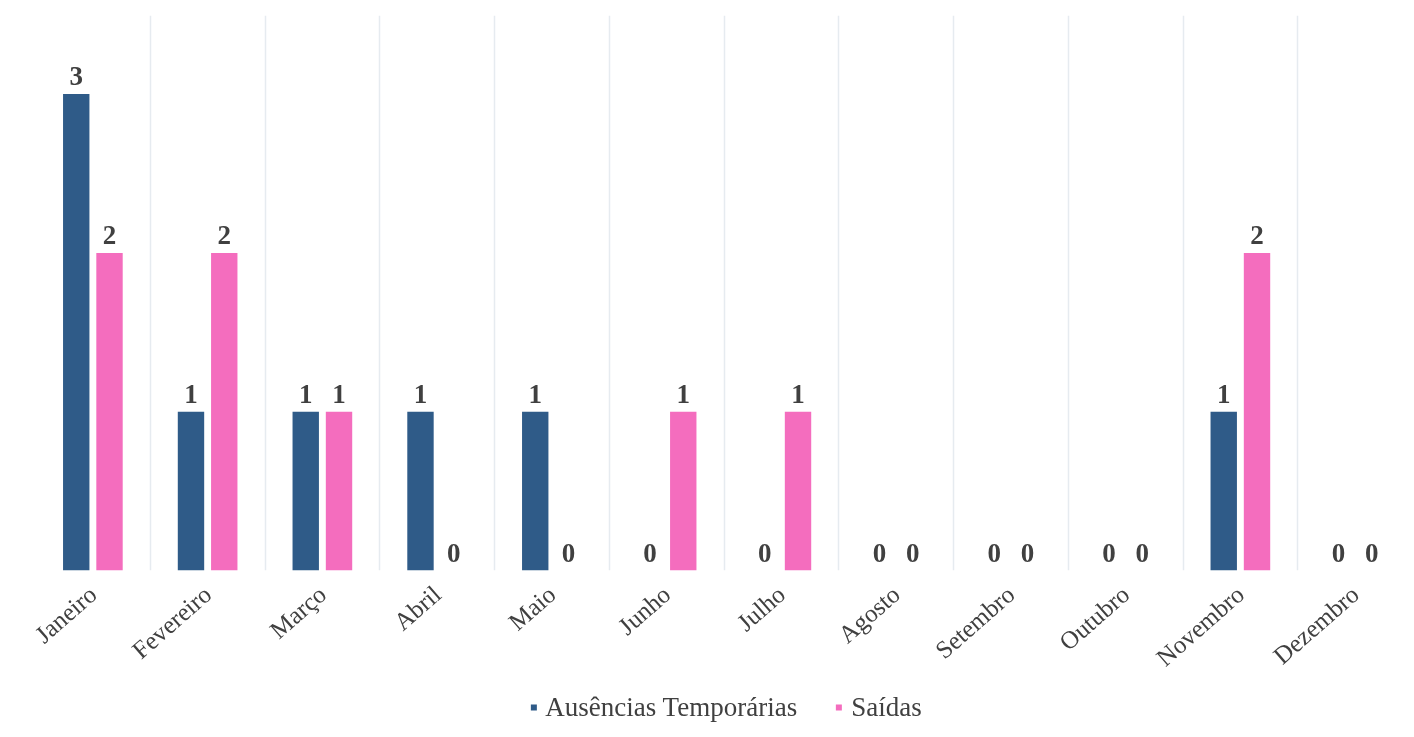  Describe the element at coordinates (886, 707) in the screenshot. I see `legend-label: Saídas` at that location.